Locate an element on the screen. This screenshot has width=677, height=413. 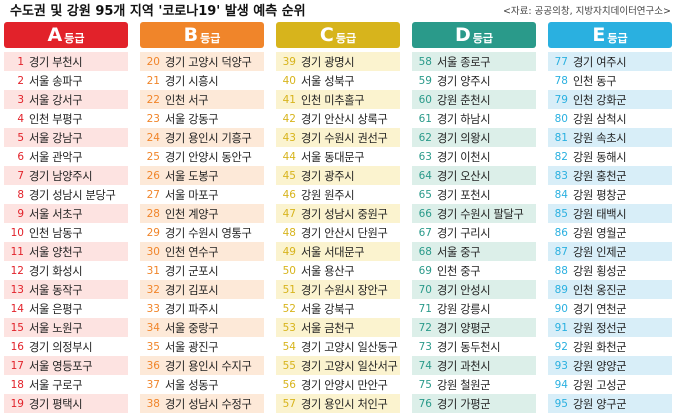
table-row: 38 경기 성남시 수정구 is located at coordinates (202, 403).